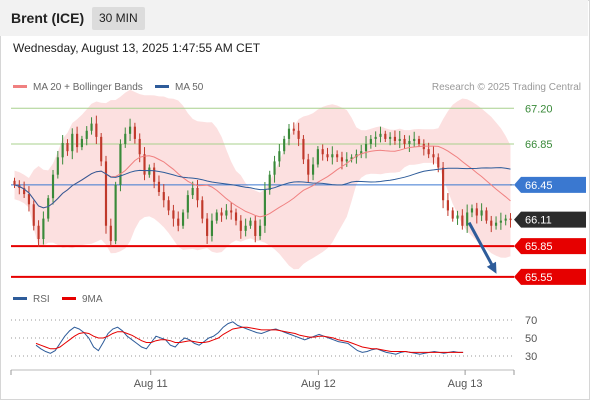  I want to click on credit-text: Research © 2025 Trading Central, so click(506, 87).